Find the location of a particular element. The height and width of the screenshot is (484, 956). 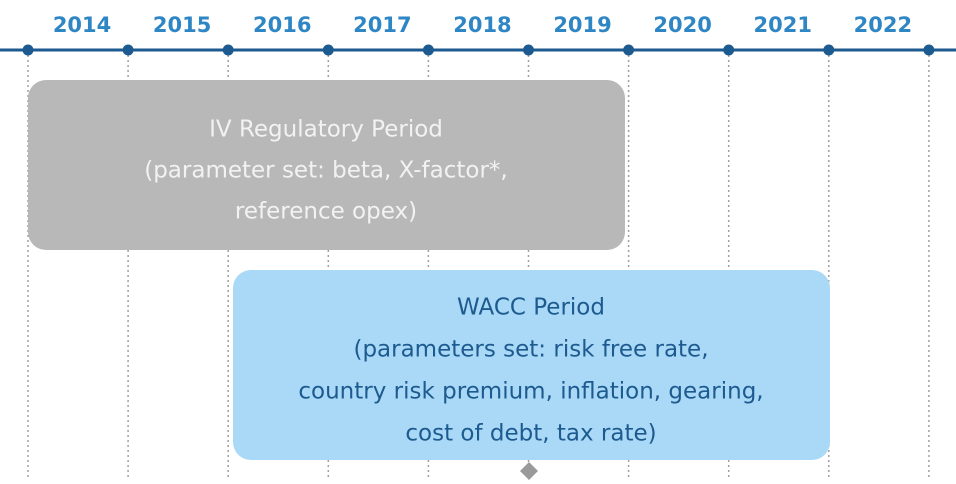

year-label: 2020 is located at coordinates (682, 25).